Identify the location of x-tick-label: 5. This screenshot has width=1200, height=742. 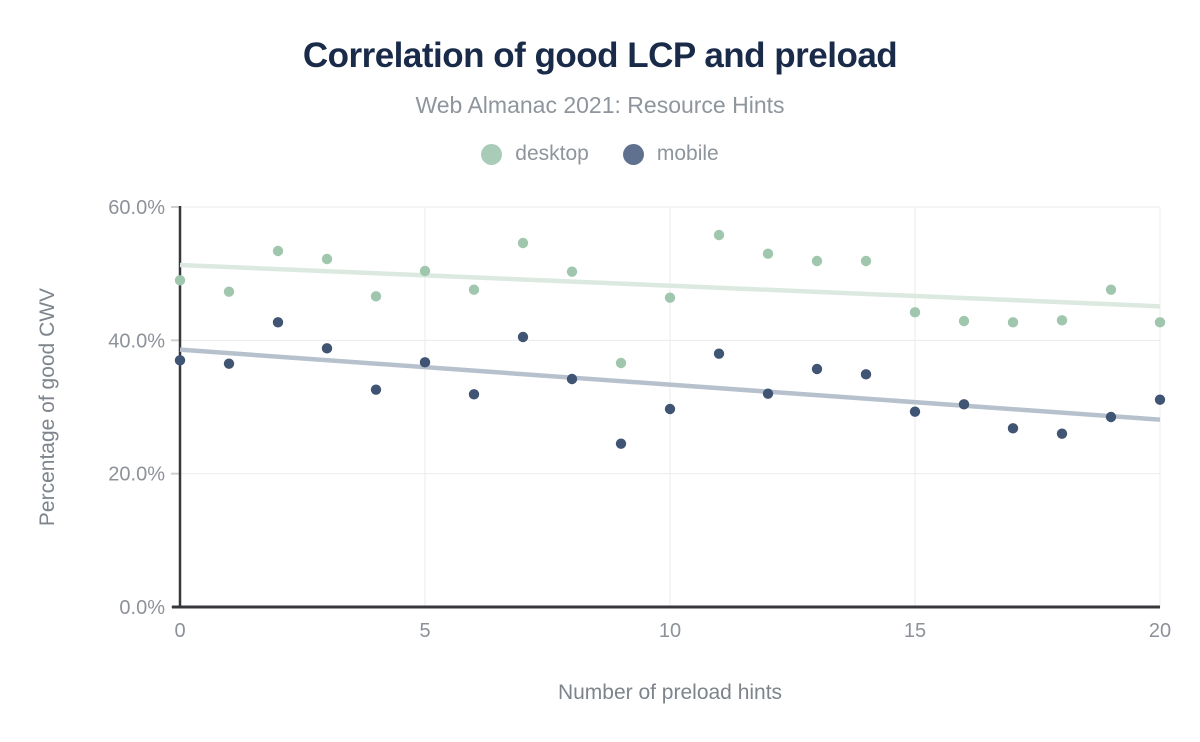
(424, 631).